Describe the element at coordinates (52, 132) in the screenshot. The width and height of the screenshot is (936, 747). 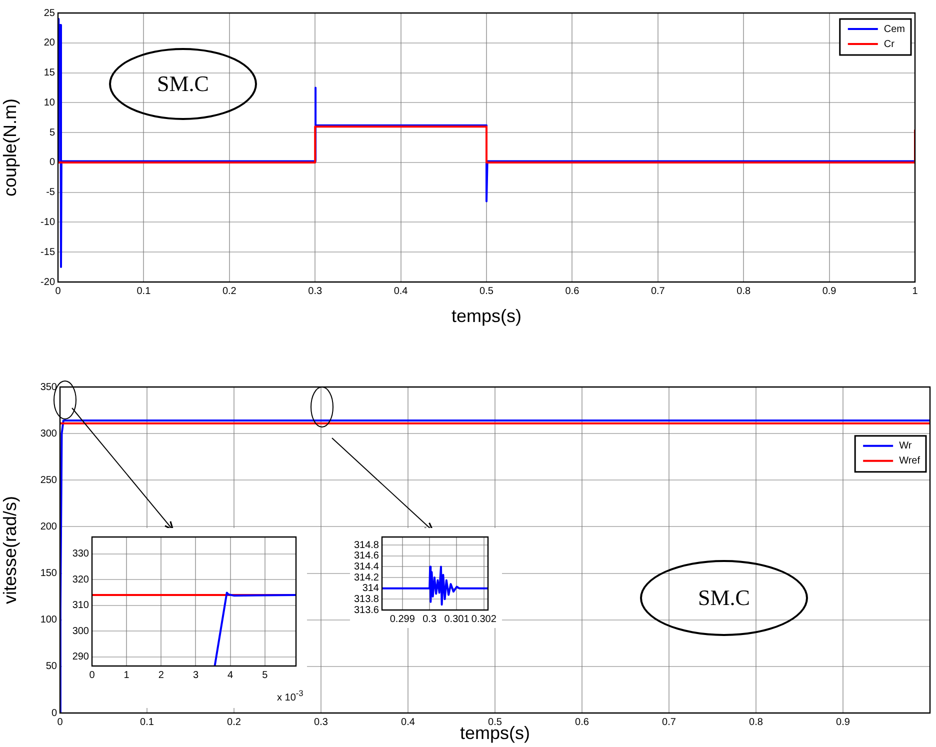
I see `y-tick-label: 5` at that location.